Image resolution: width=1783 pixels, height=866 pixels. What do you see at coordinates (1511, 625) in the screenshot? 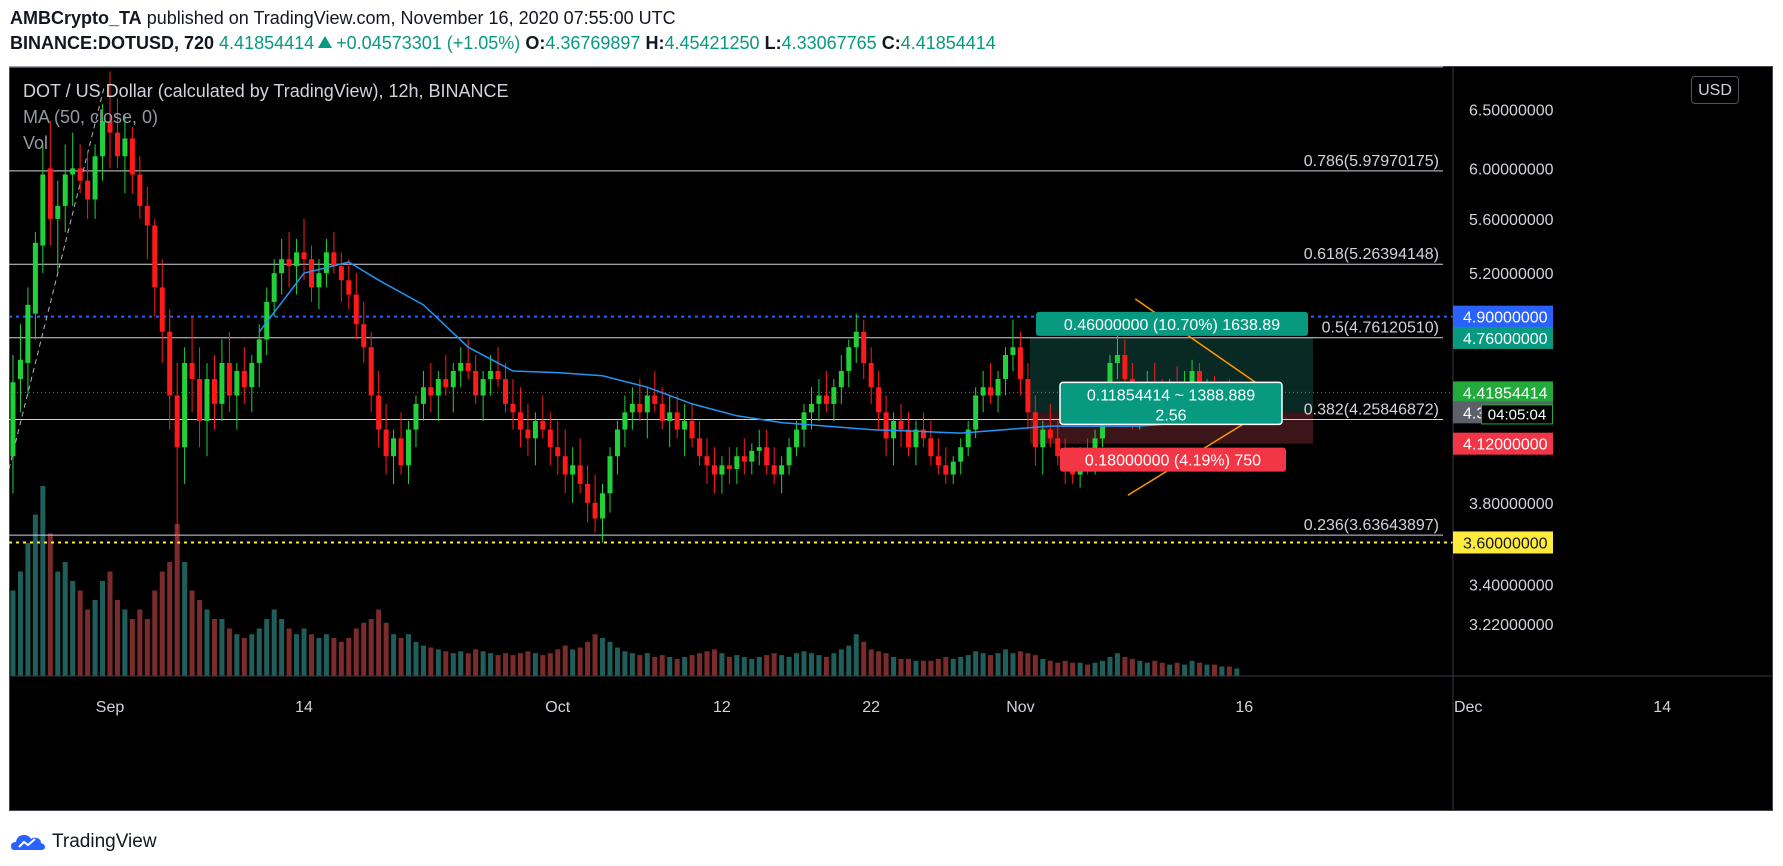
I see `price-tick-label: 3.22000000` at bounding box center [1511, 625].